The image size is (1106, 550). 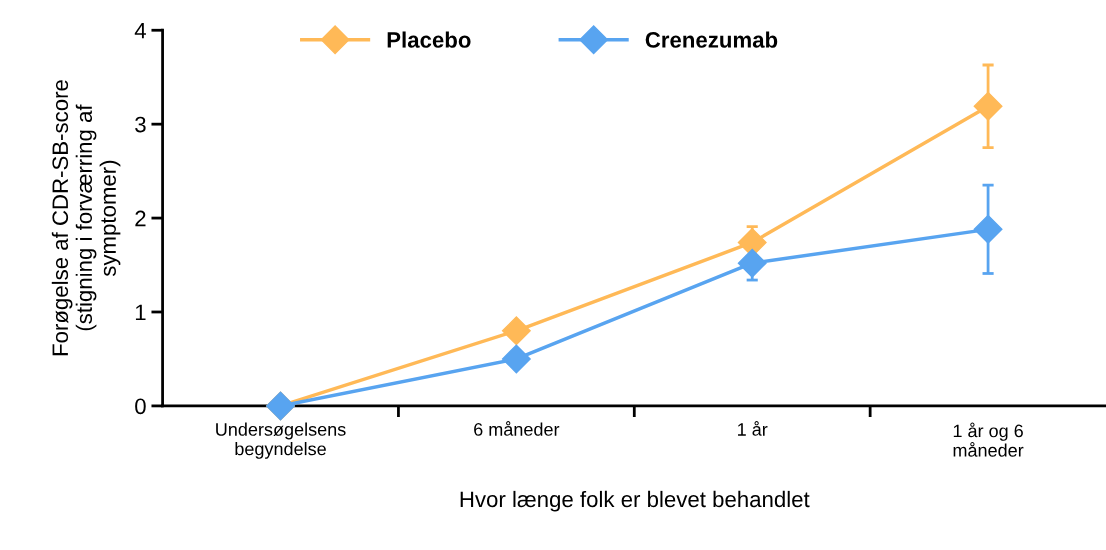 What do you see at coordinates (140, 312) in the screenshot?
I see `y-tick-label: 1` at bounding box center [140, 312].